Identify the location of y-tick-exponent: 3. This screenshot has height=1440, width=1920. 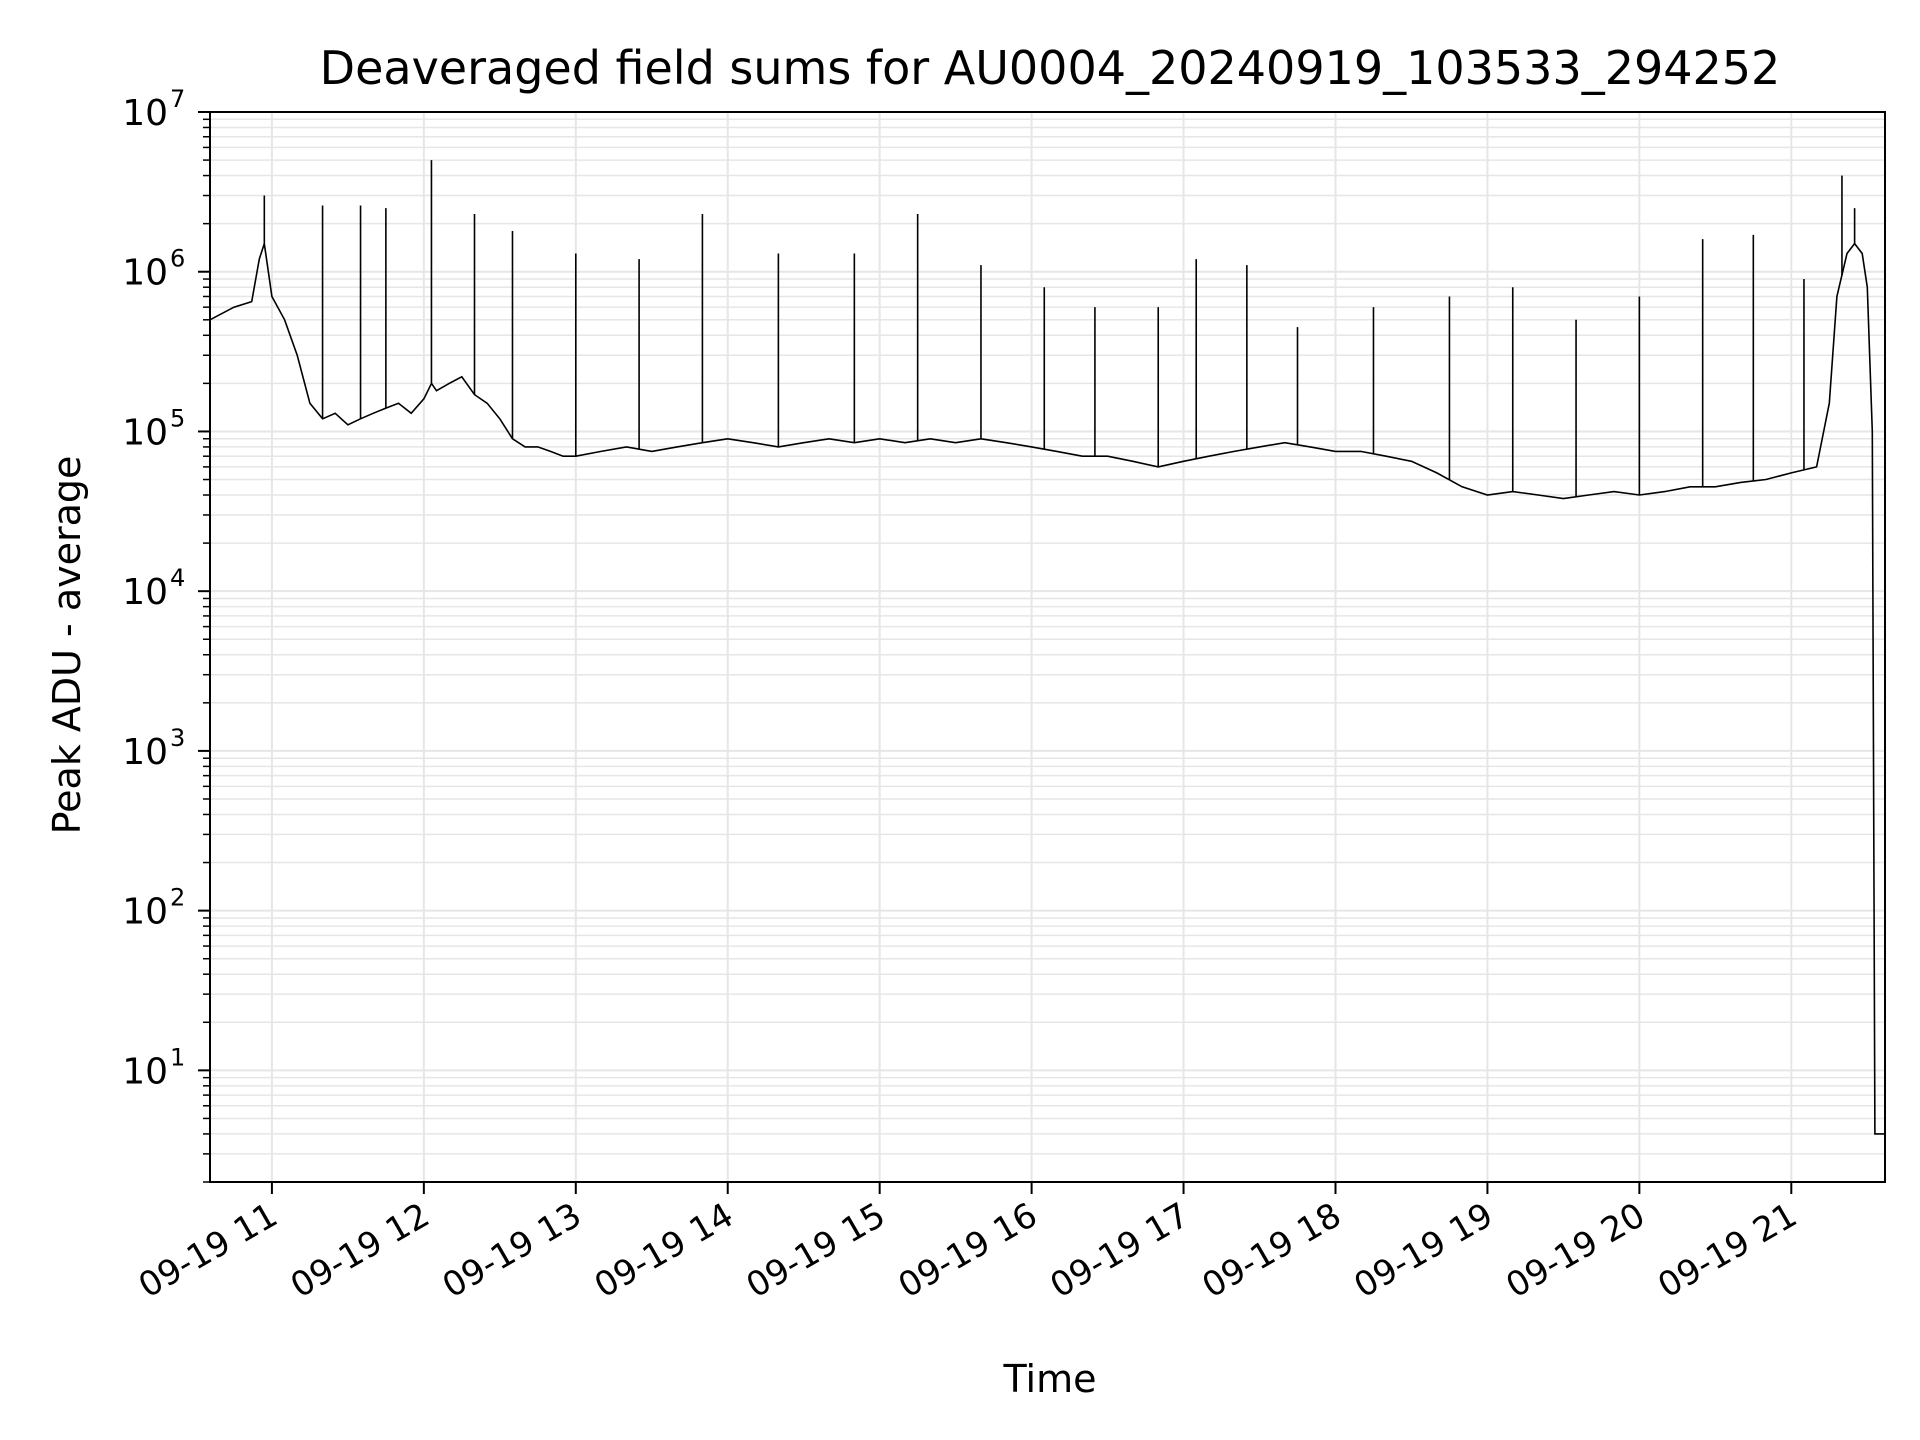
(177, 738).